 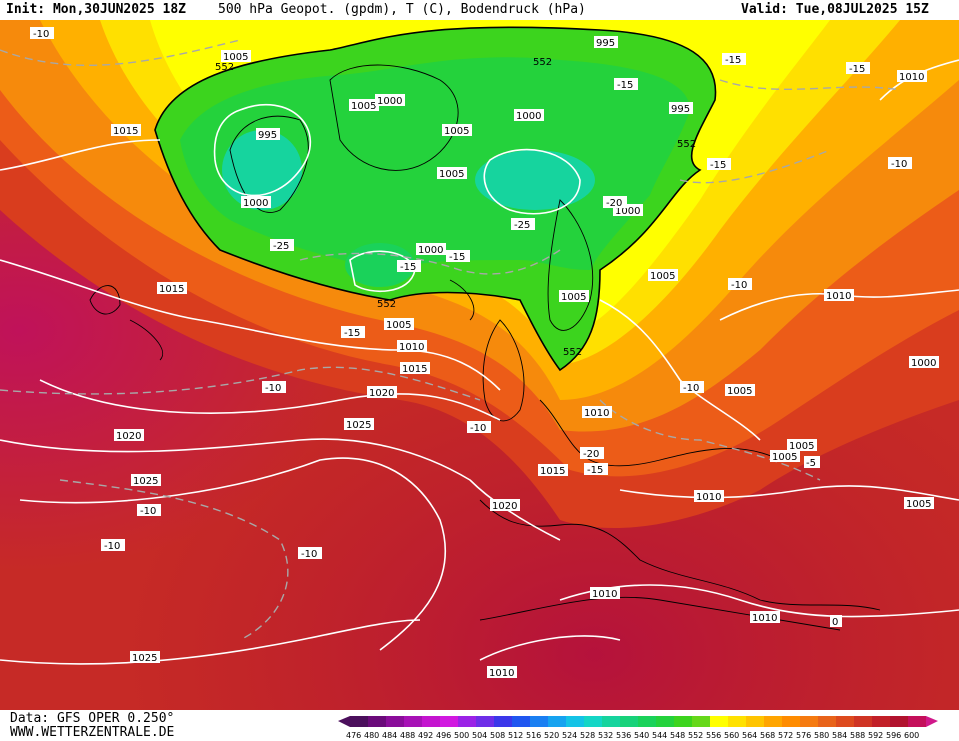 I want to click on svg-text: 1015, so click(x=552, y=471).